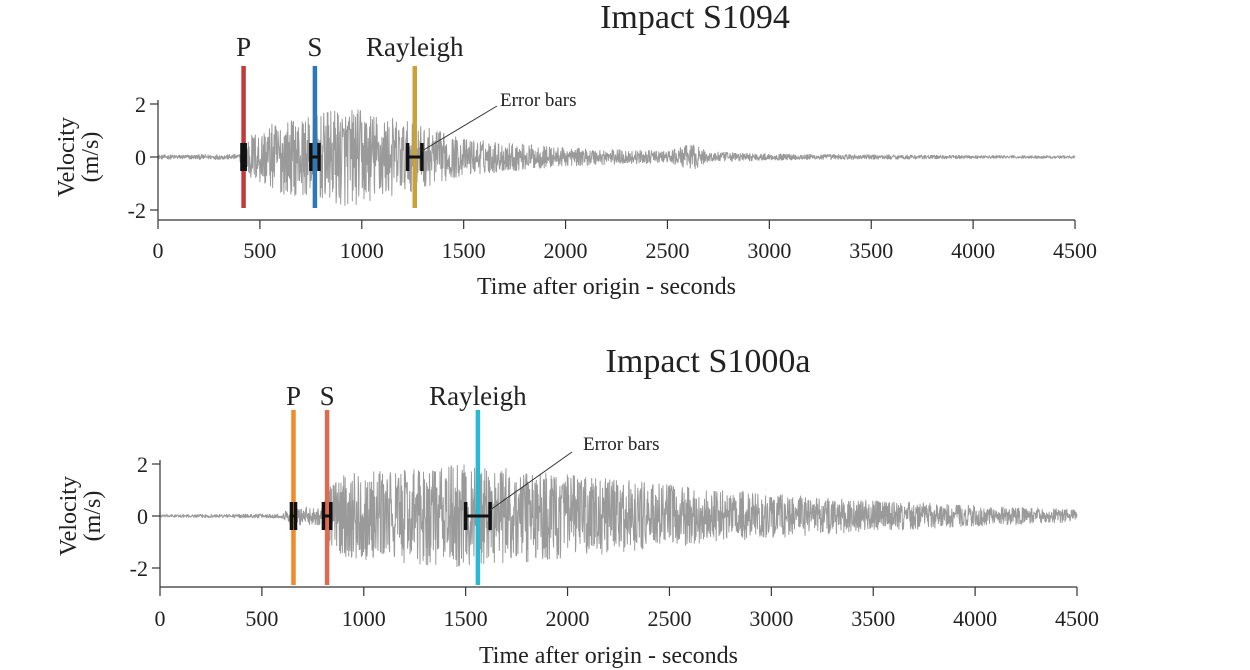  What do you see at coordinates (708, 361) in the screenshot?
I see `chart-title: Impact S1000a` at bounding box center [708, 361].